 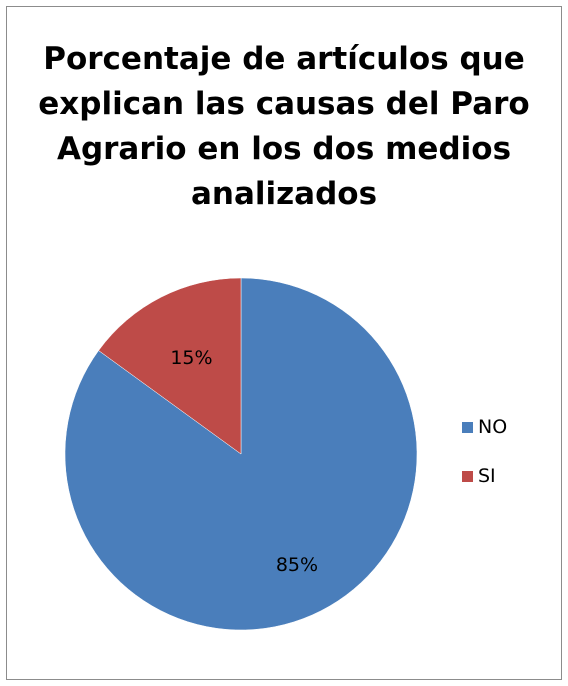 What do you see at coordinates (467, 476) in the screenshot?
I see `legend-swatch-si` at bounding box center [467, 476].